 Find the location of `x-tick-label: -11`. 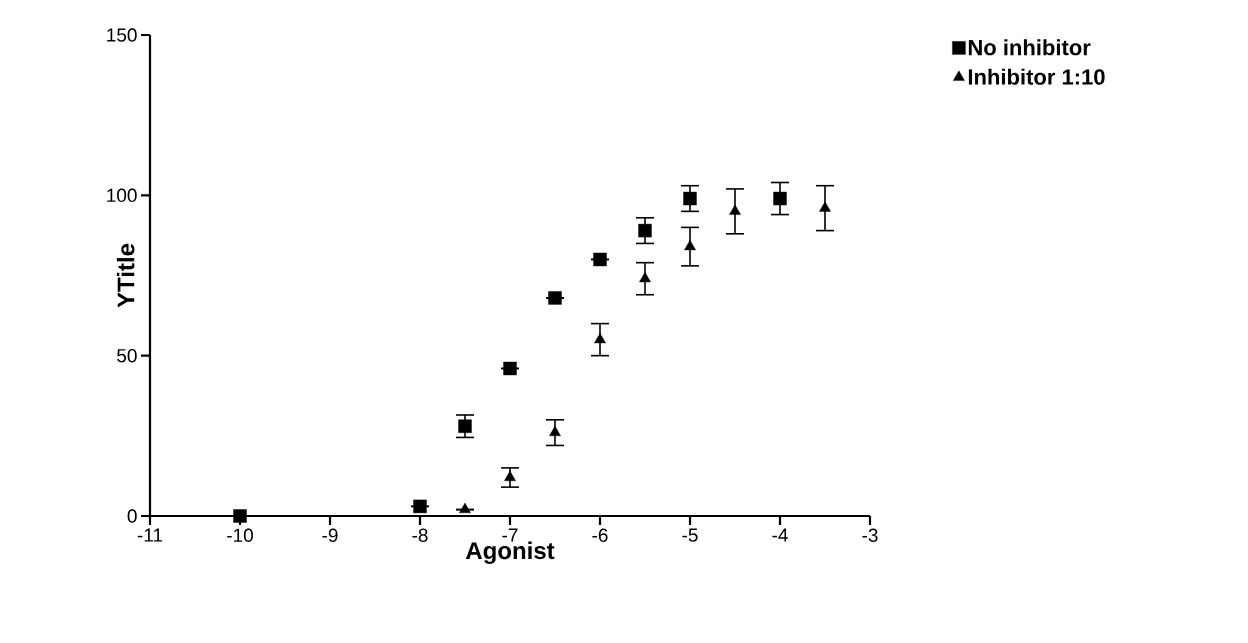

x-tick-label: -11 is located at coordinates (150, 535).